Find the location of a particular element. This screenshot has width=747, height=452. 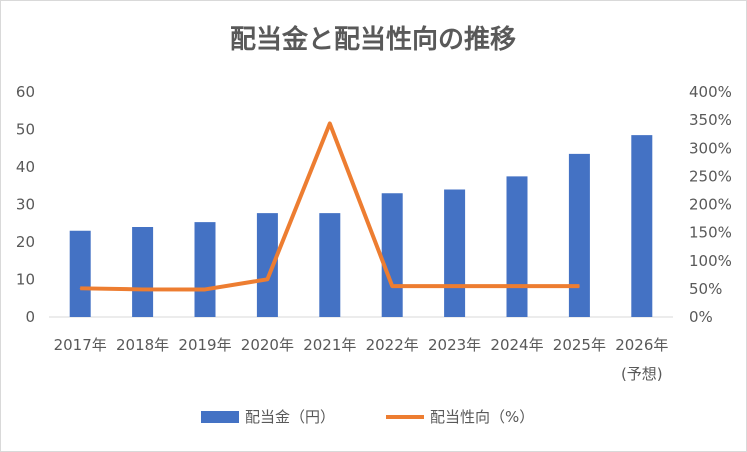

y-right-tick-label: 300% is located at coordinates (710, 148).